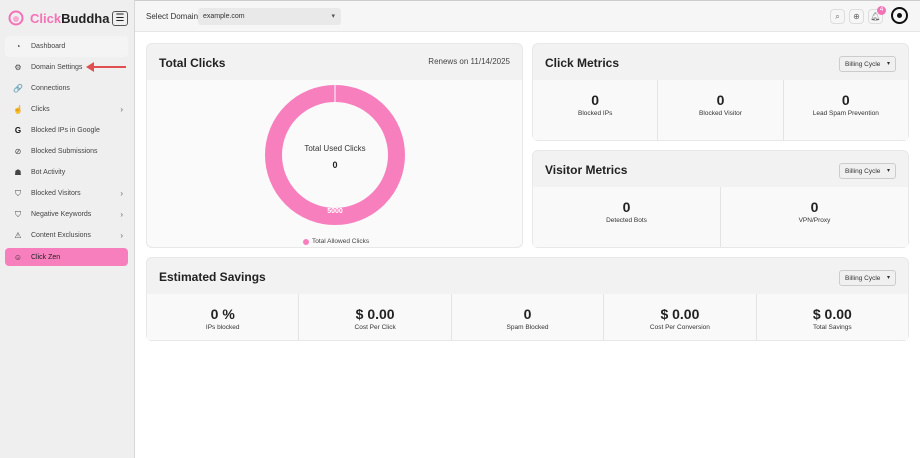 Image resolution: width=920 pixels, height=458 pixels. What do you see at coordinates (582, 63) in the screenshot?
I see `card-title: Click Metrics` at bounding box center [582, 63].